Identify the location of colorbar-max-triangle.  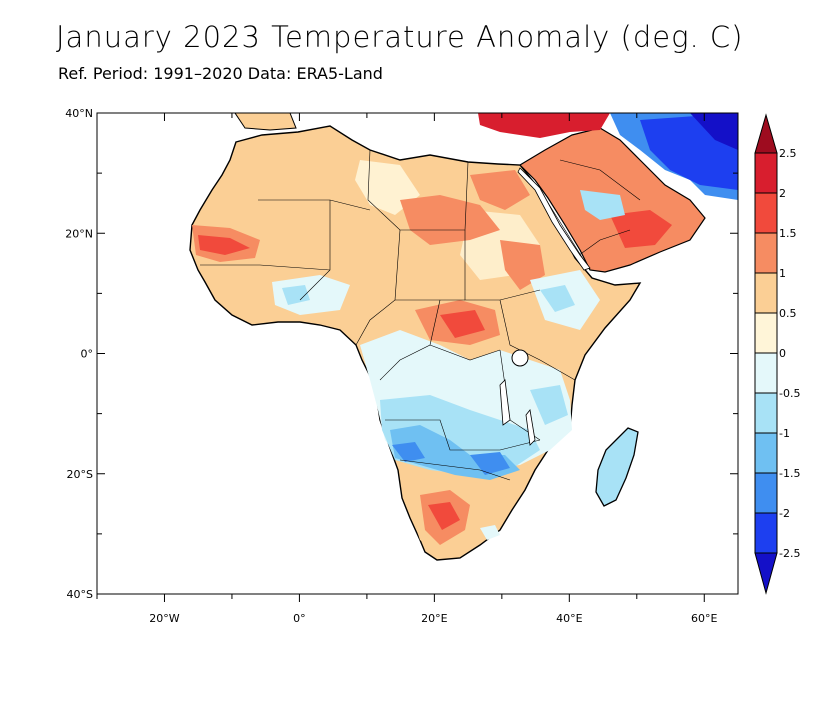
(766, 133).